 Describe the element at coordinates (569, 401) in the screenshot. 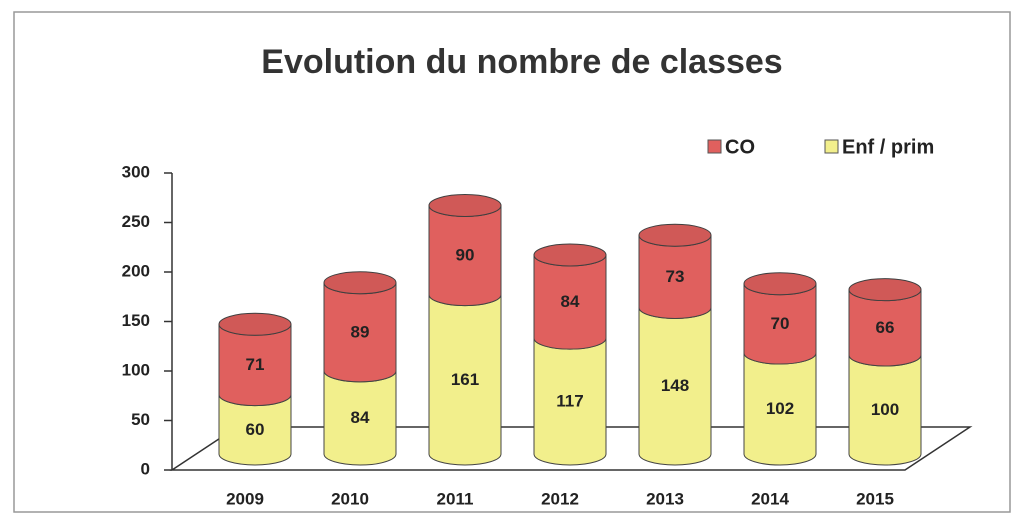

I see `data-label: 117` at that location.